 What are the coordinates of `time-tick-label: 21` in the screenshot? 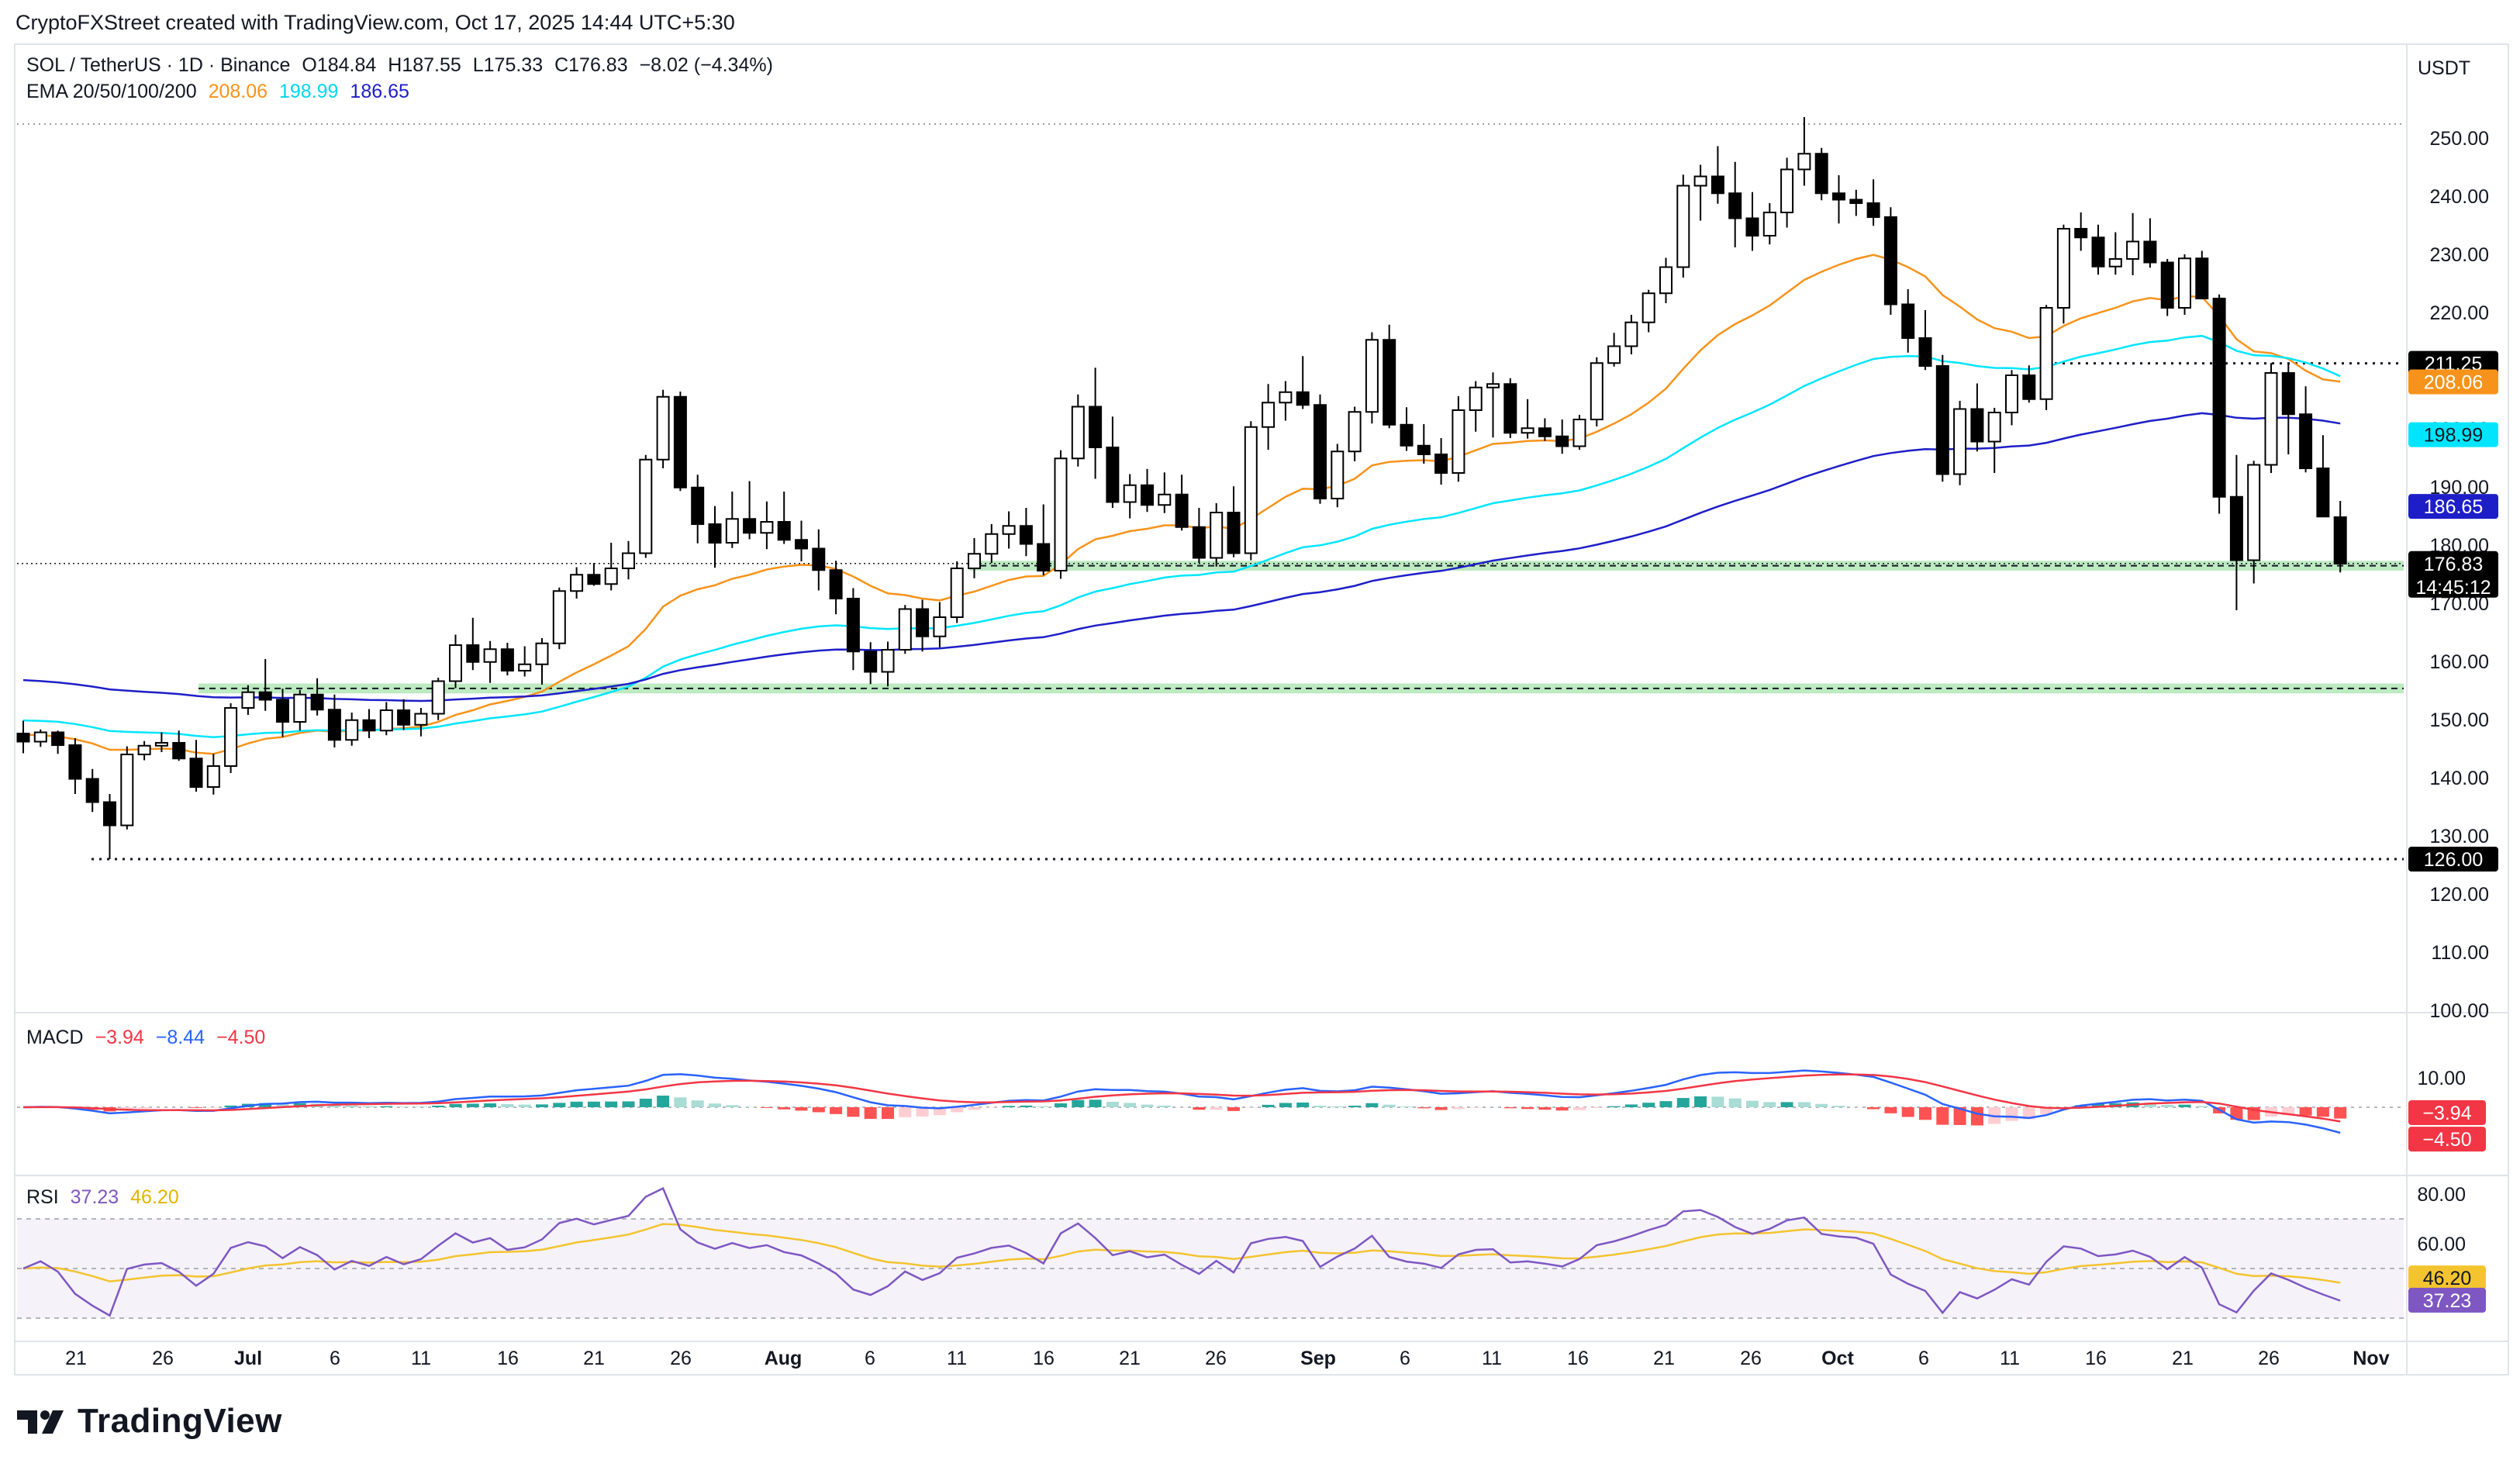 It's located at (2183, 1358).